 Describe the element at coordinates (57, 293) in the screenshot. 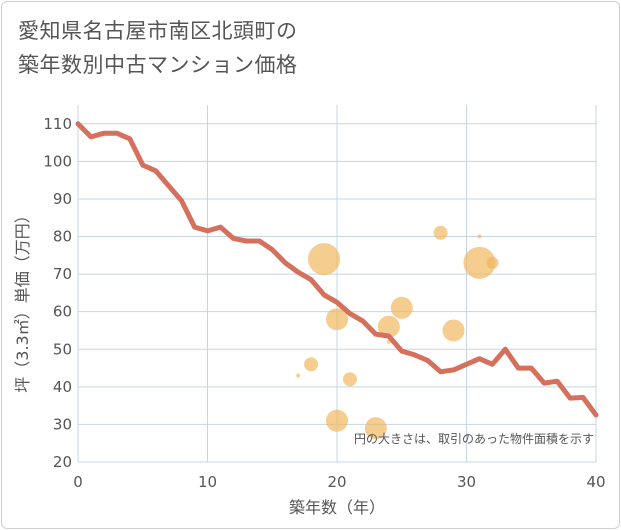

I see `y-tick-labels: 20 30 40 50 60 70 80 90 100 110` at that location.